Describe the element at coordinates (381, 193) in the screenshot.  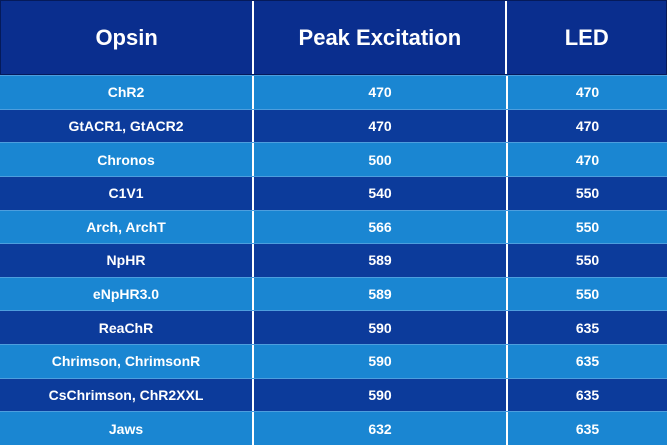
I see `table-cell: 540` at that location.